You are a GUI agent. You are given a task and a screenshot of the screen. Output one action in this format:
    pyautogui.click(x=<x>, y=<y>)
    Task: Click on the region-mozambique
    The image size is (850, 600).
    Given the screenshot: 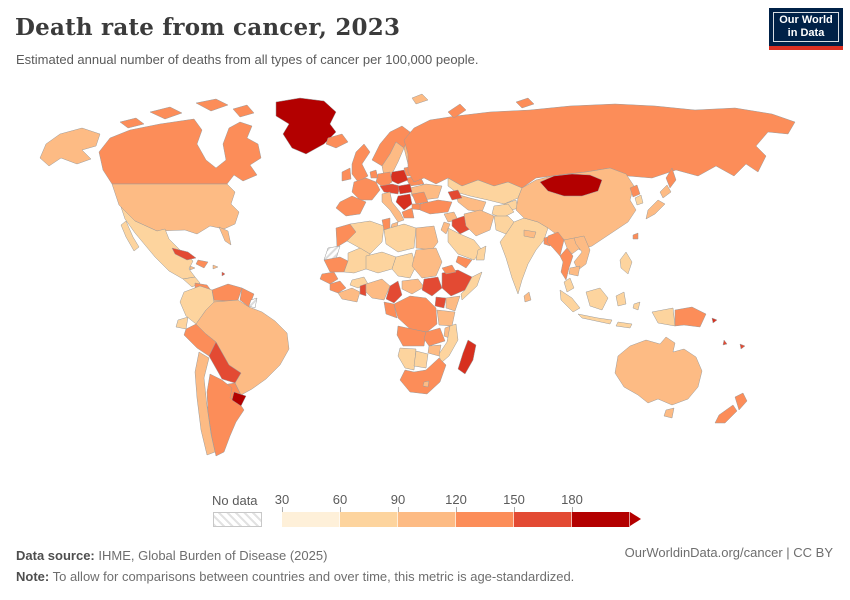 What is the action you would take?
    pyautogui.click(x=448, y=343)
    